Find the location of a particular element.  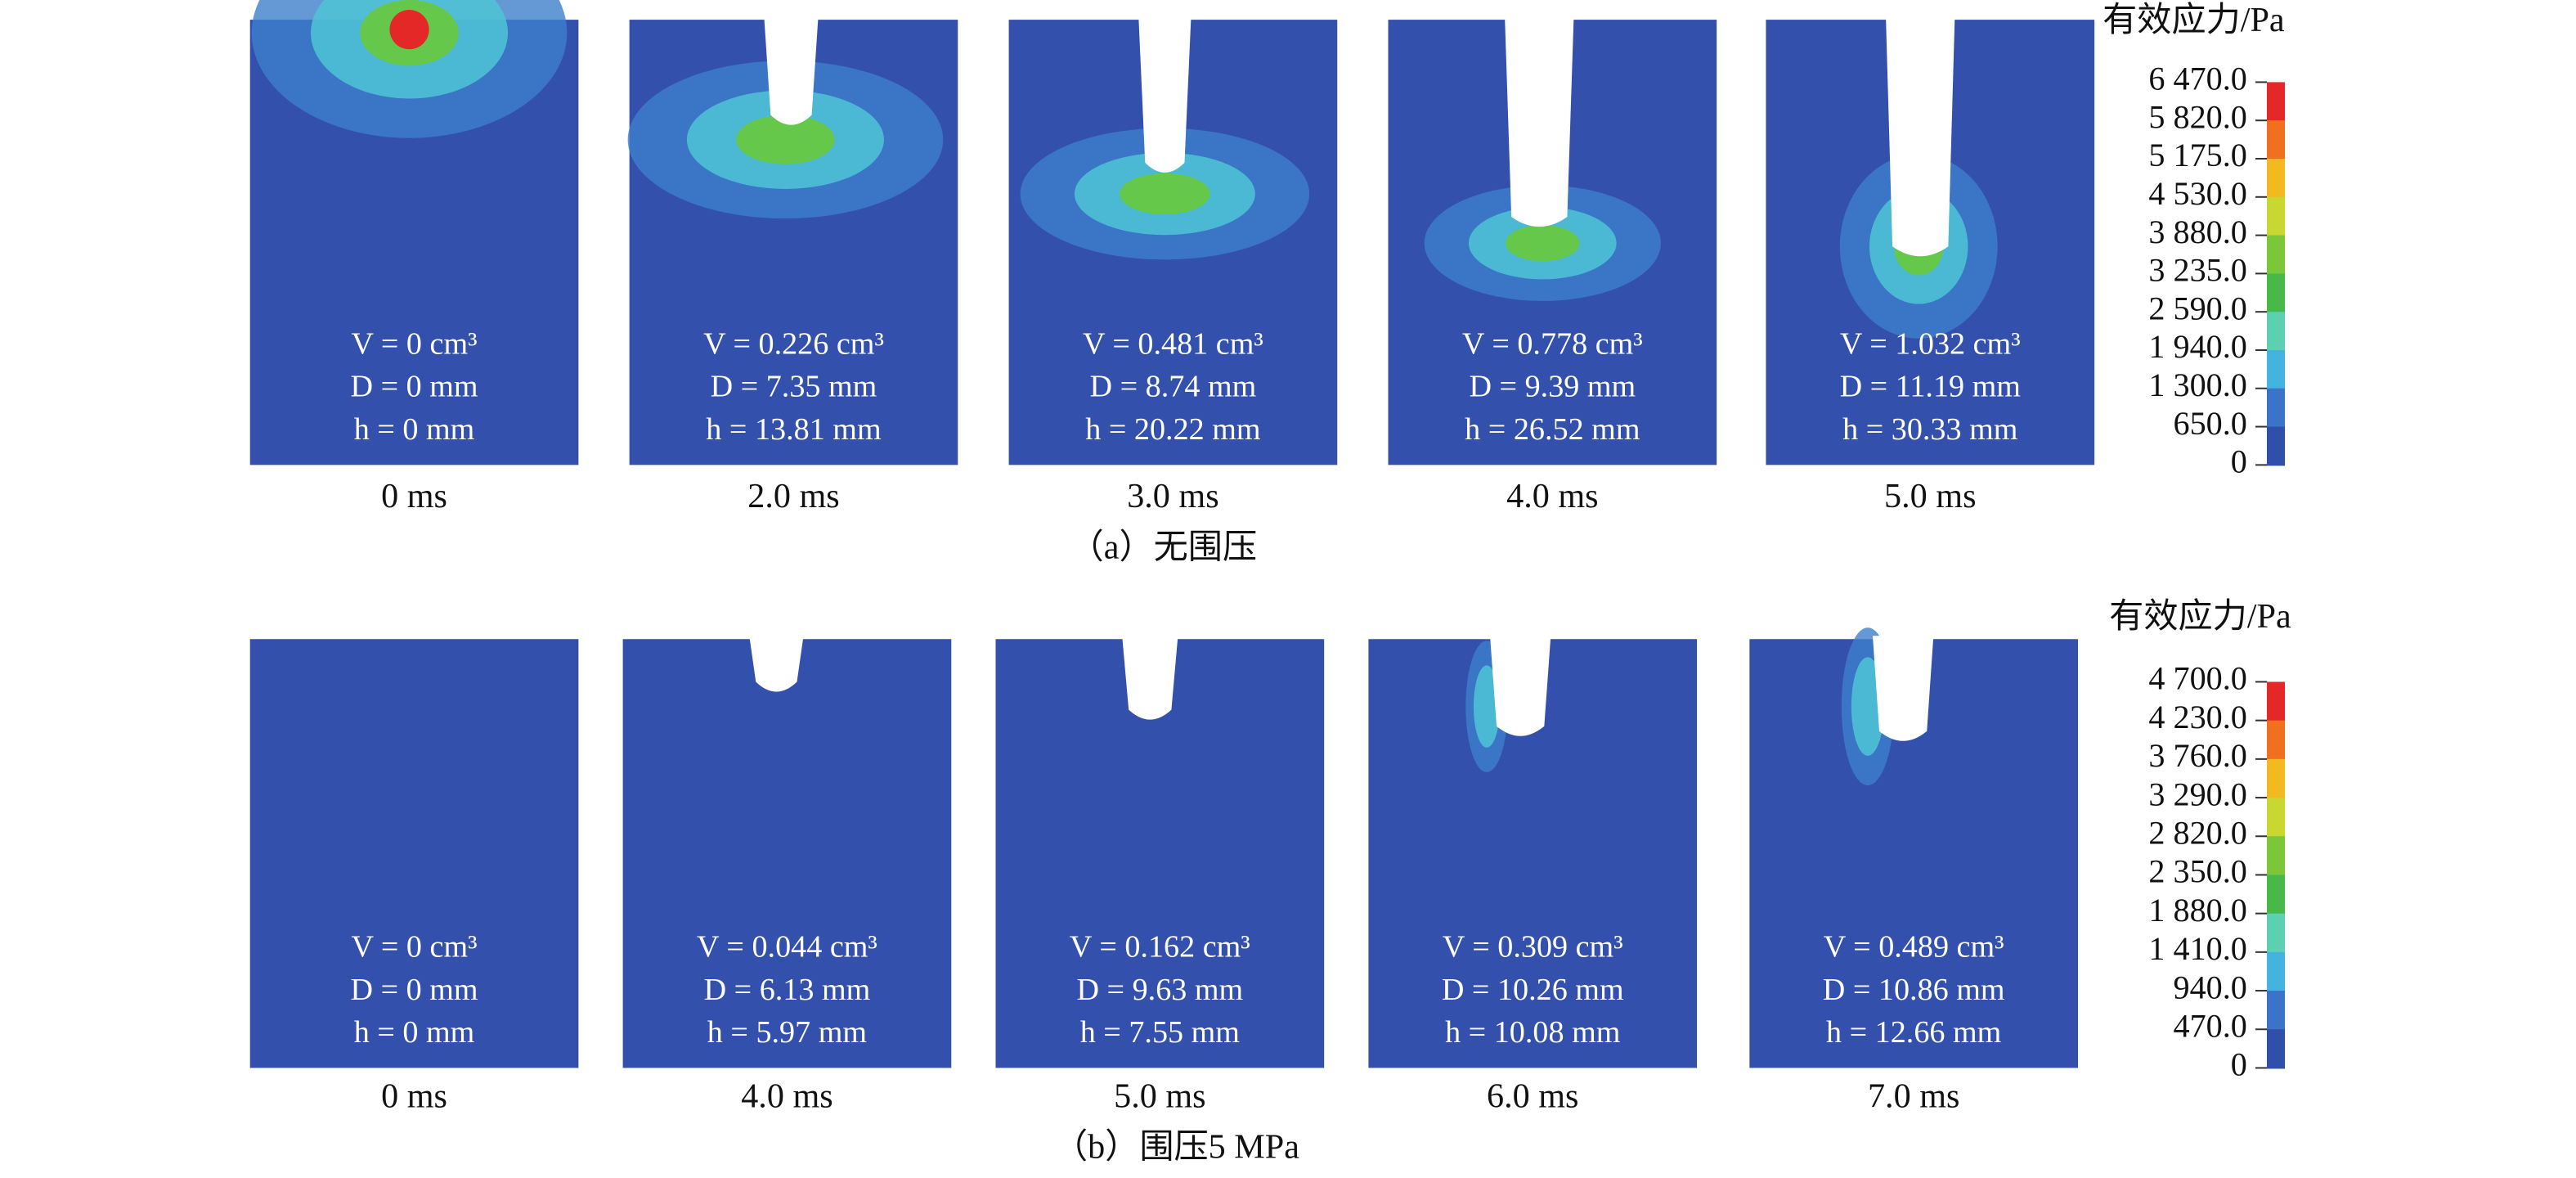

legend-tick-label: 2 590.0 is located at coordinates (2197, 308).